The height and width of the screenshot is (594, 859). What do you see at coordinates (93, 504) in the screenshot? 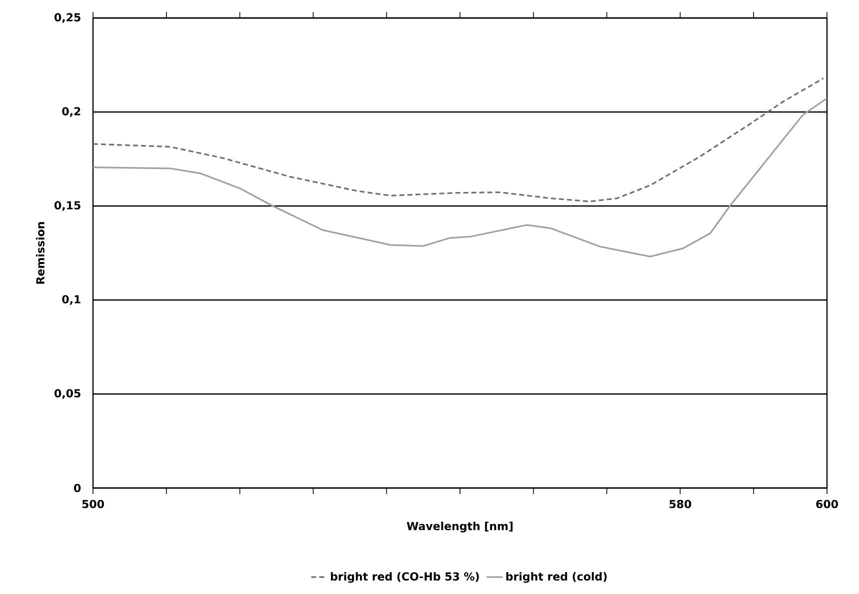
I see `x-tick-label: 500` at bounding box center [93, 504].